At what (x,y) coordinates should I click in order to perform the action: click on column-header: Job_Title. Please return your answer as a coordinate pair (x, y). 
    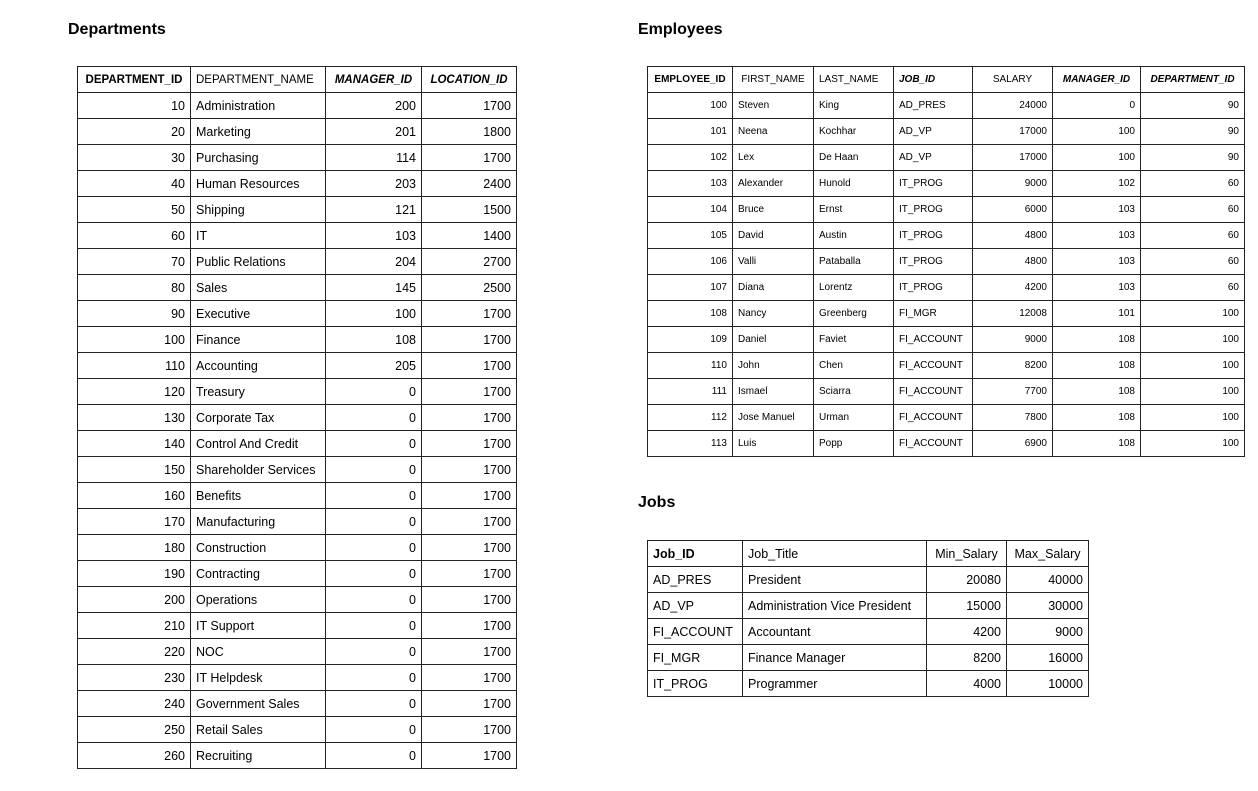
    Looking at the image, I should click on (834, 553).